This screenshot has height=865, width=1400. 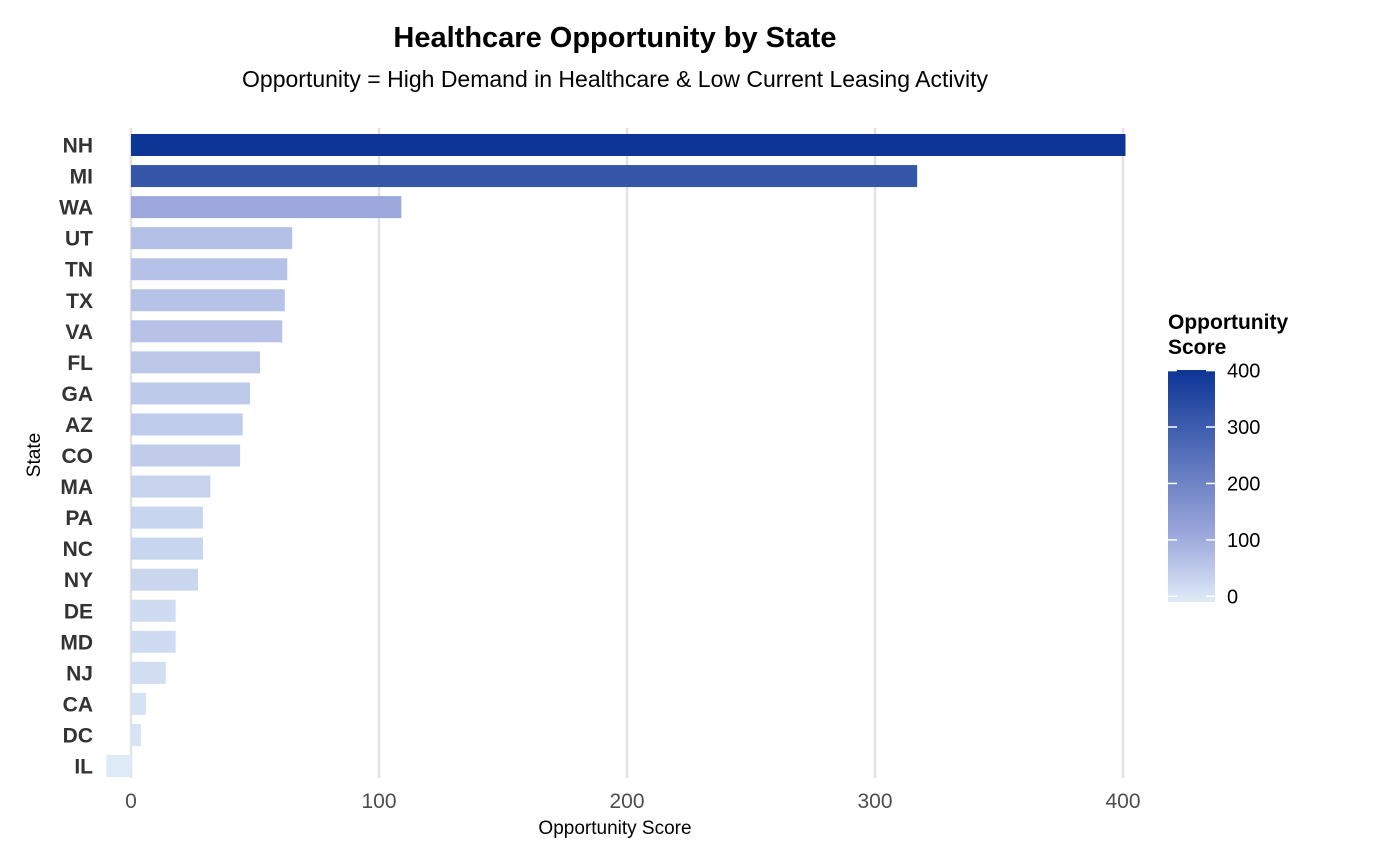 I want to click on bar-va, so click(x=207, y=331).